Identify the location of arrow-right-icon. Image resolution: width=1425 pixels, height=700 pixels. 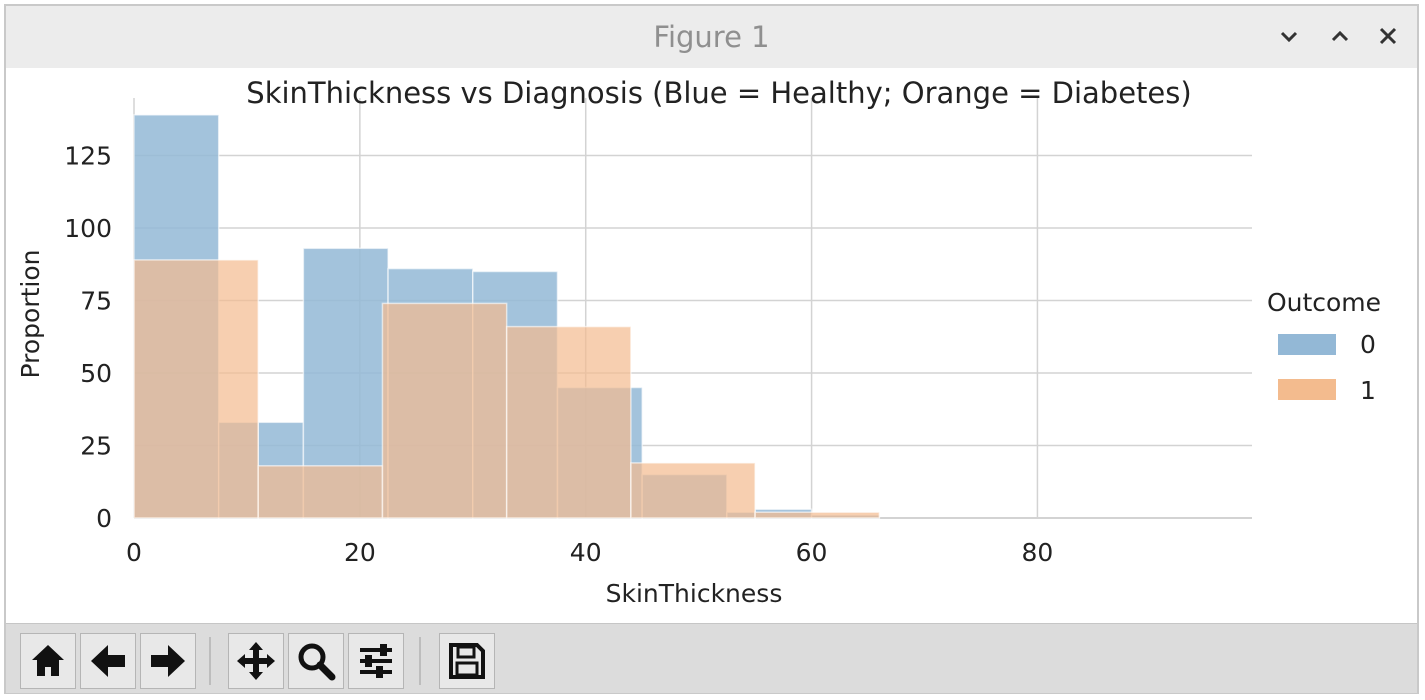
(168, 661).